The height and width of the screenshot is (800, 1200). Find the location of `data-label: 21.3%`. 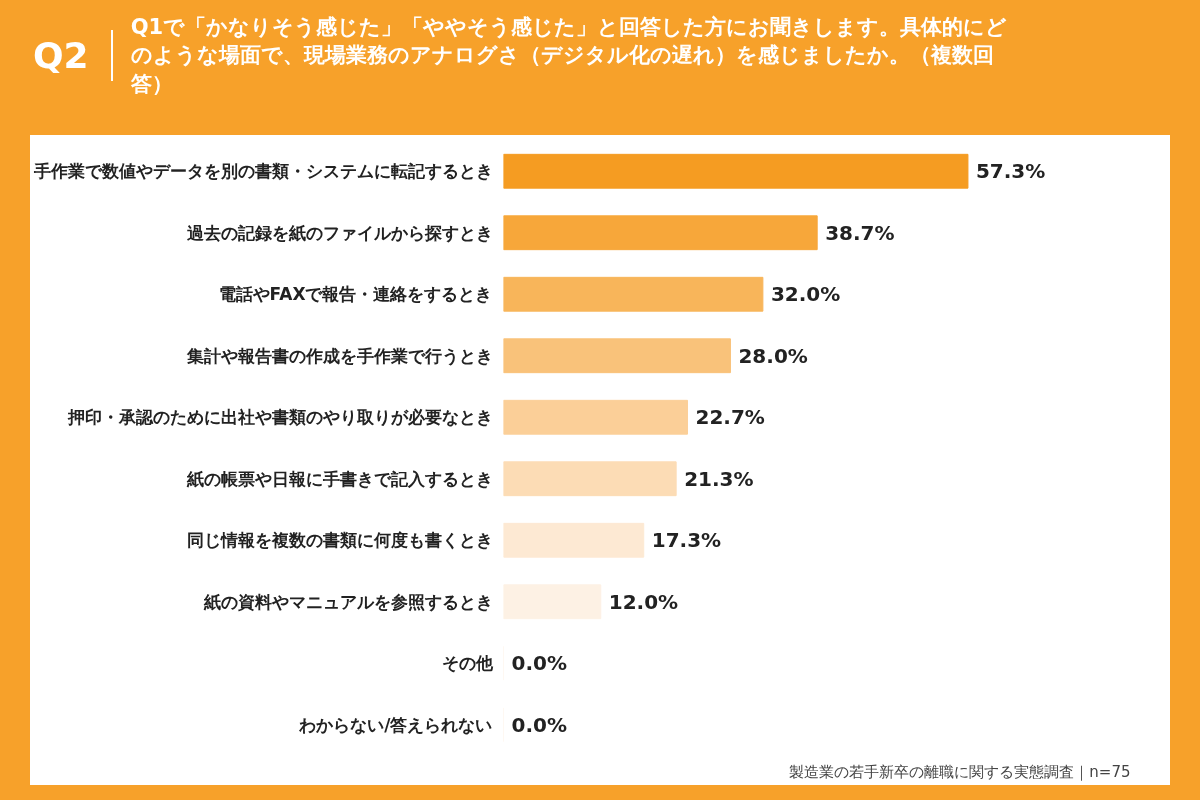

data-label: 21.3% is located at coordinates (719, 478).